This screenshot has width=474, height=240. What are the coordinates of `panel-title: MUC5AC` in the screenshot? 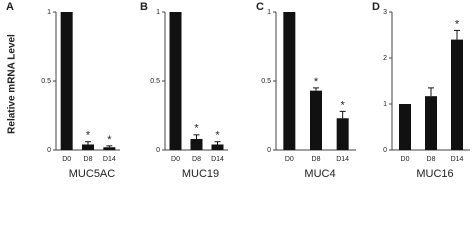 It's located at (92, 174).